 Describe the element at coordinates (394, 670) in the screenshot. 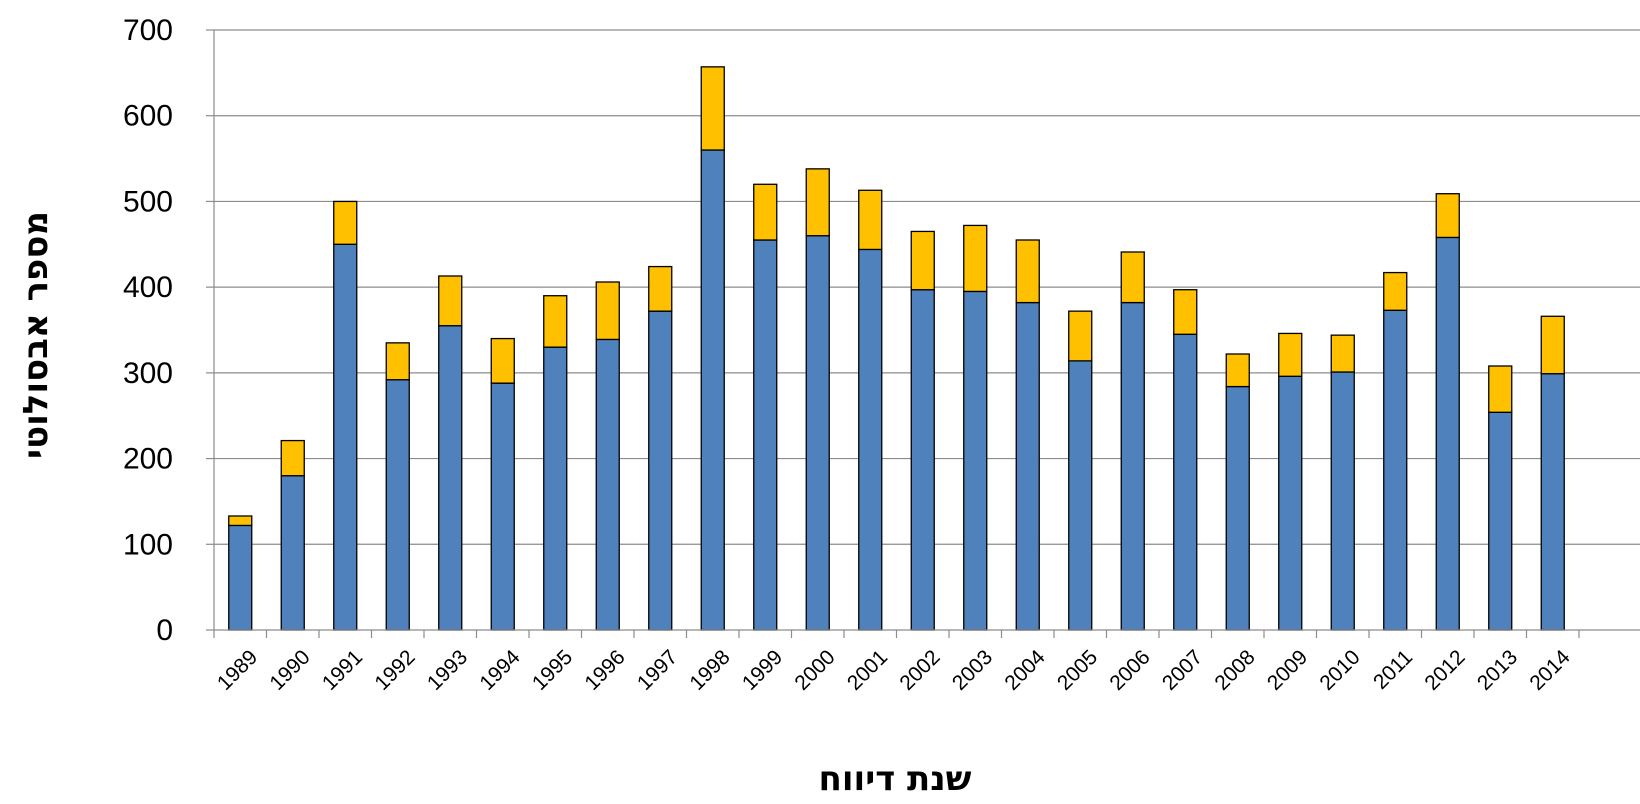

I see `x-tick-label: 1992` at that location.